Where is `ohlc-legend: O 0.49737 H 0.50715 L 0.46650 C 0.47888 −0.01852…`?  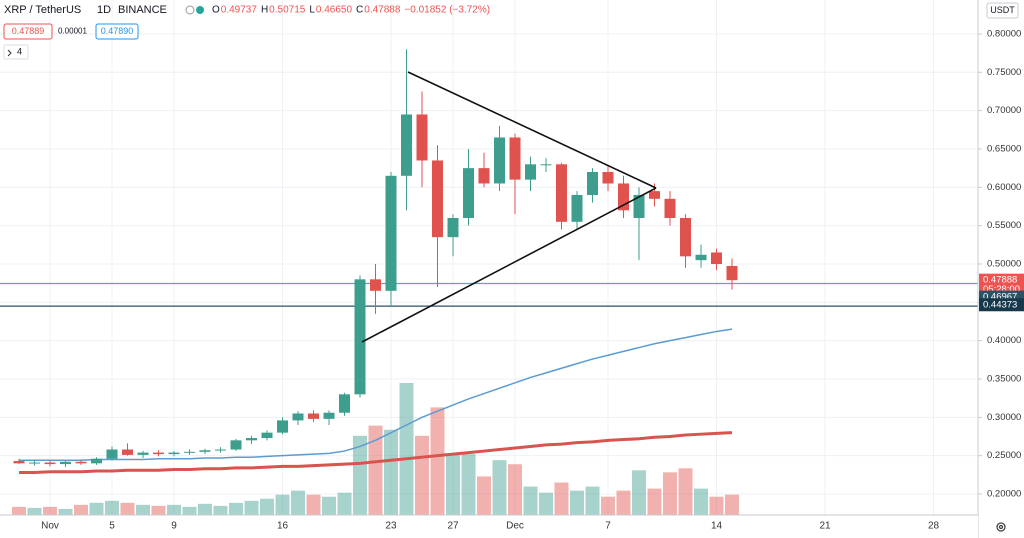 ohlc-legend: O 0.49737 H 0.50715 L 0.46650 C 0.47888 −0.01852… is located at coordinates (351, 10).